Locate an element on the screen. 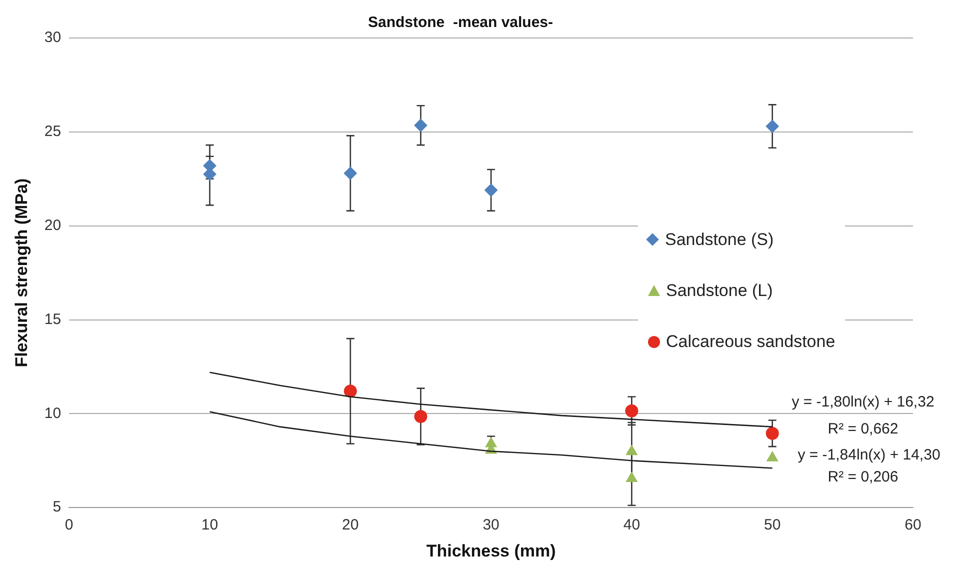  x-tick-label: 50 is located at coordinates (772, 525).